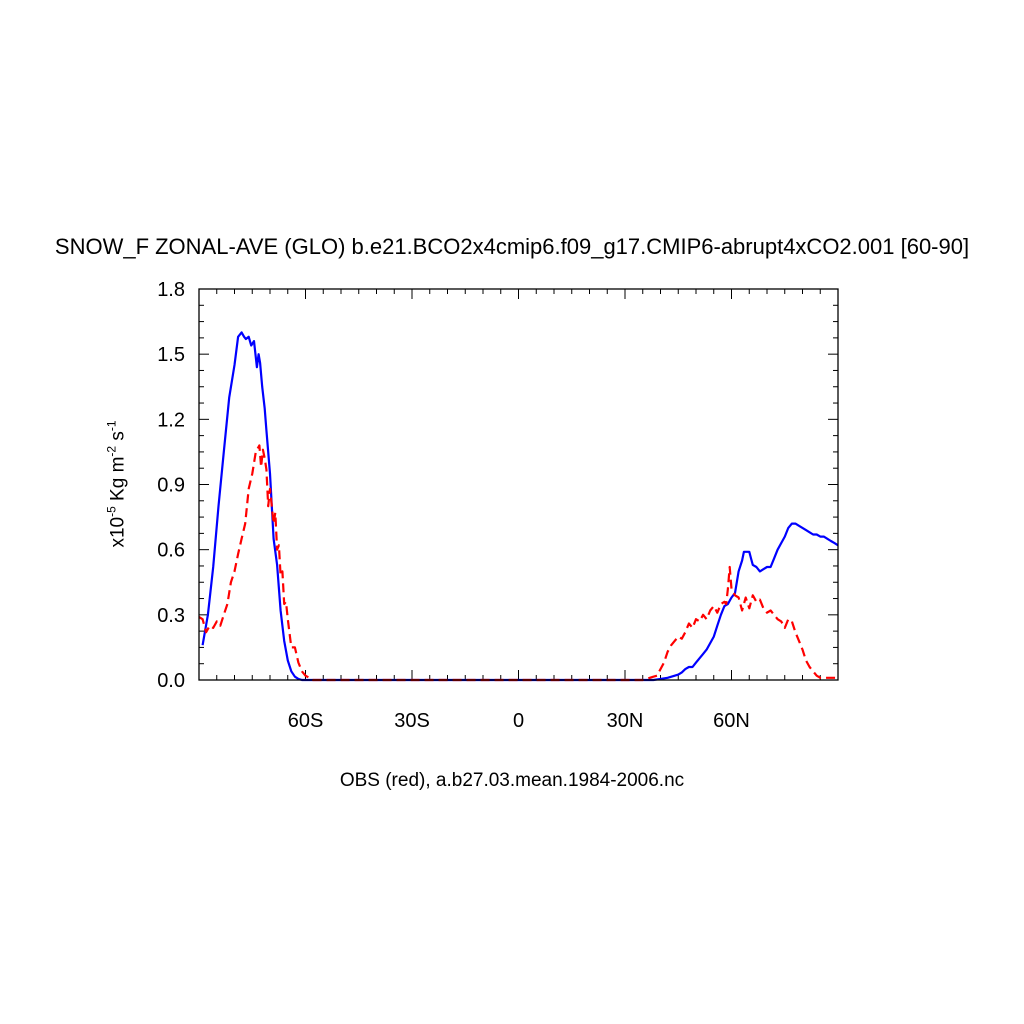  What do you see at coordinates (171, 551) in the screenshot?
I see `y-tick-label: 0.6` at bounding box center [171, 551].